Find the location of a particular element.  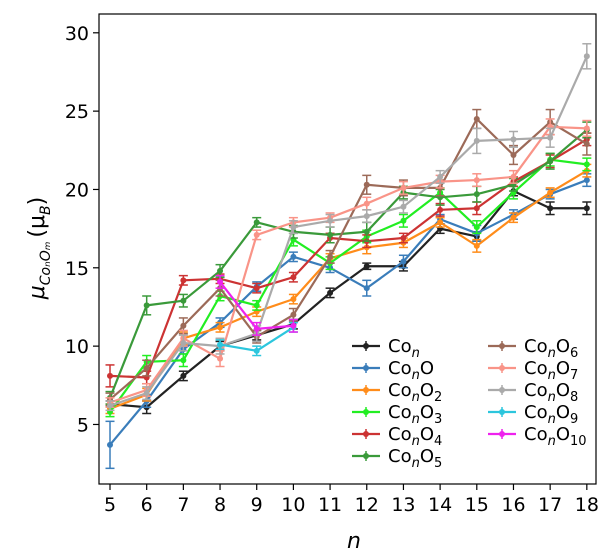

legend-label-subscript-m: 7 is located at coordinates (574, 375).